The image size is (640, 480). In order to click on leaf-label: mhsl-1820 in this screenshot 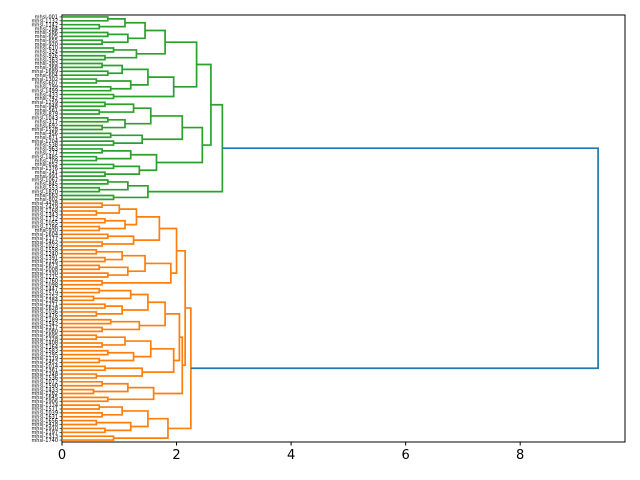, I will do `click(44, 192)`.